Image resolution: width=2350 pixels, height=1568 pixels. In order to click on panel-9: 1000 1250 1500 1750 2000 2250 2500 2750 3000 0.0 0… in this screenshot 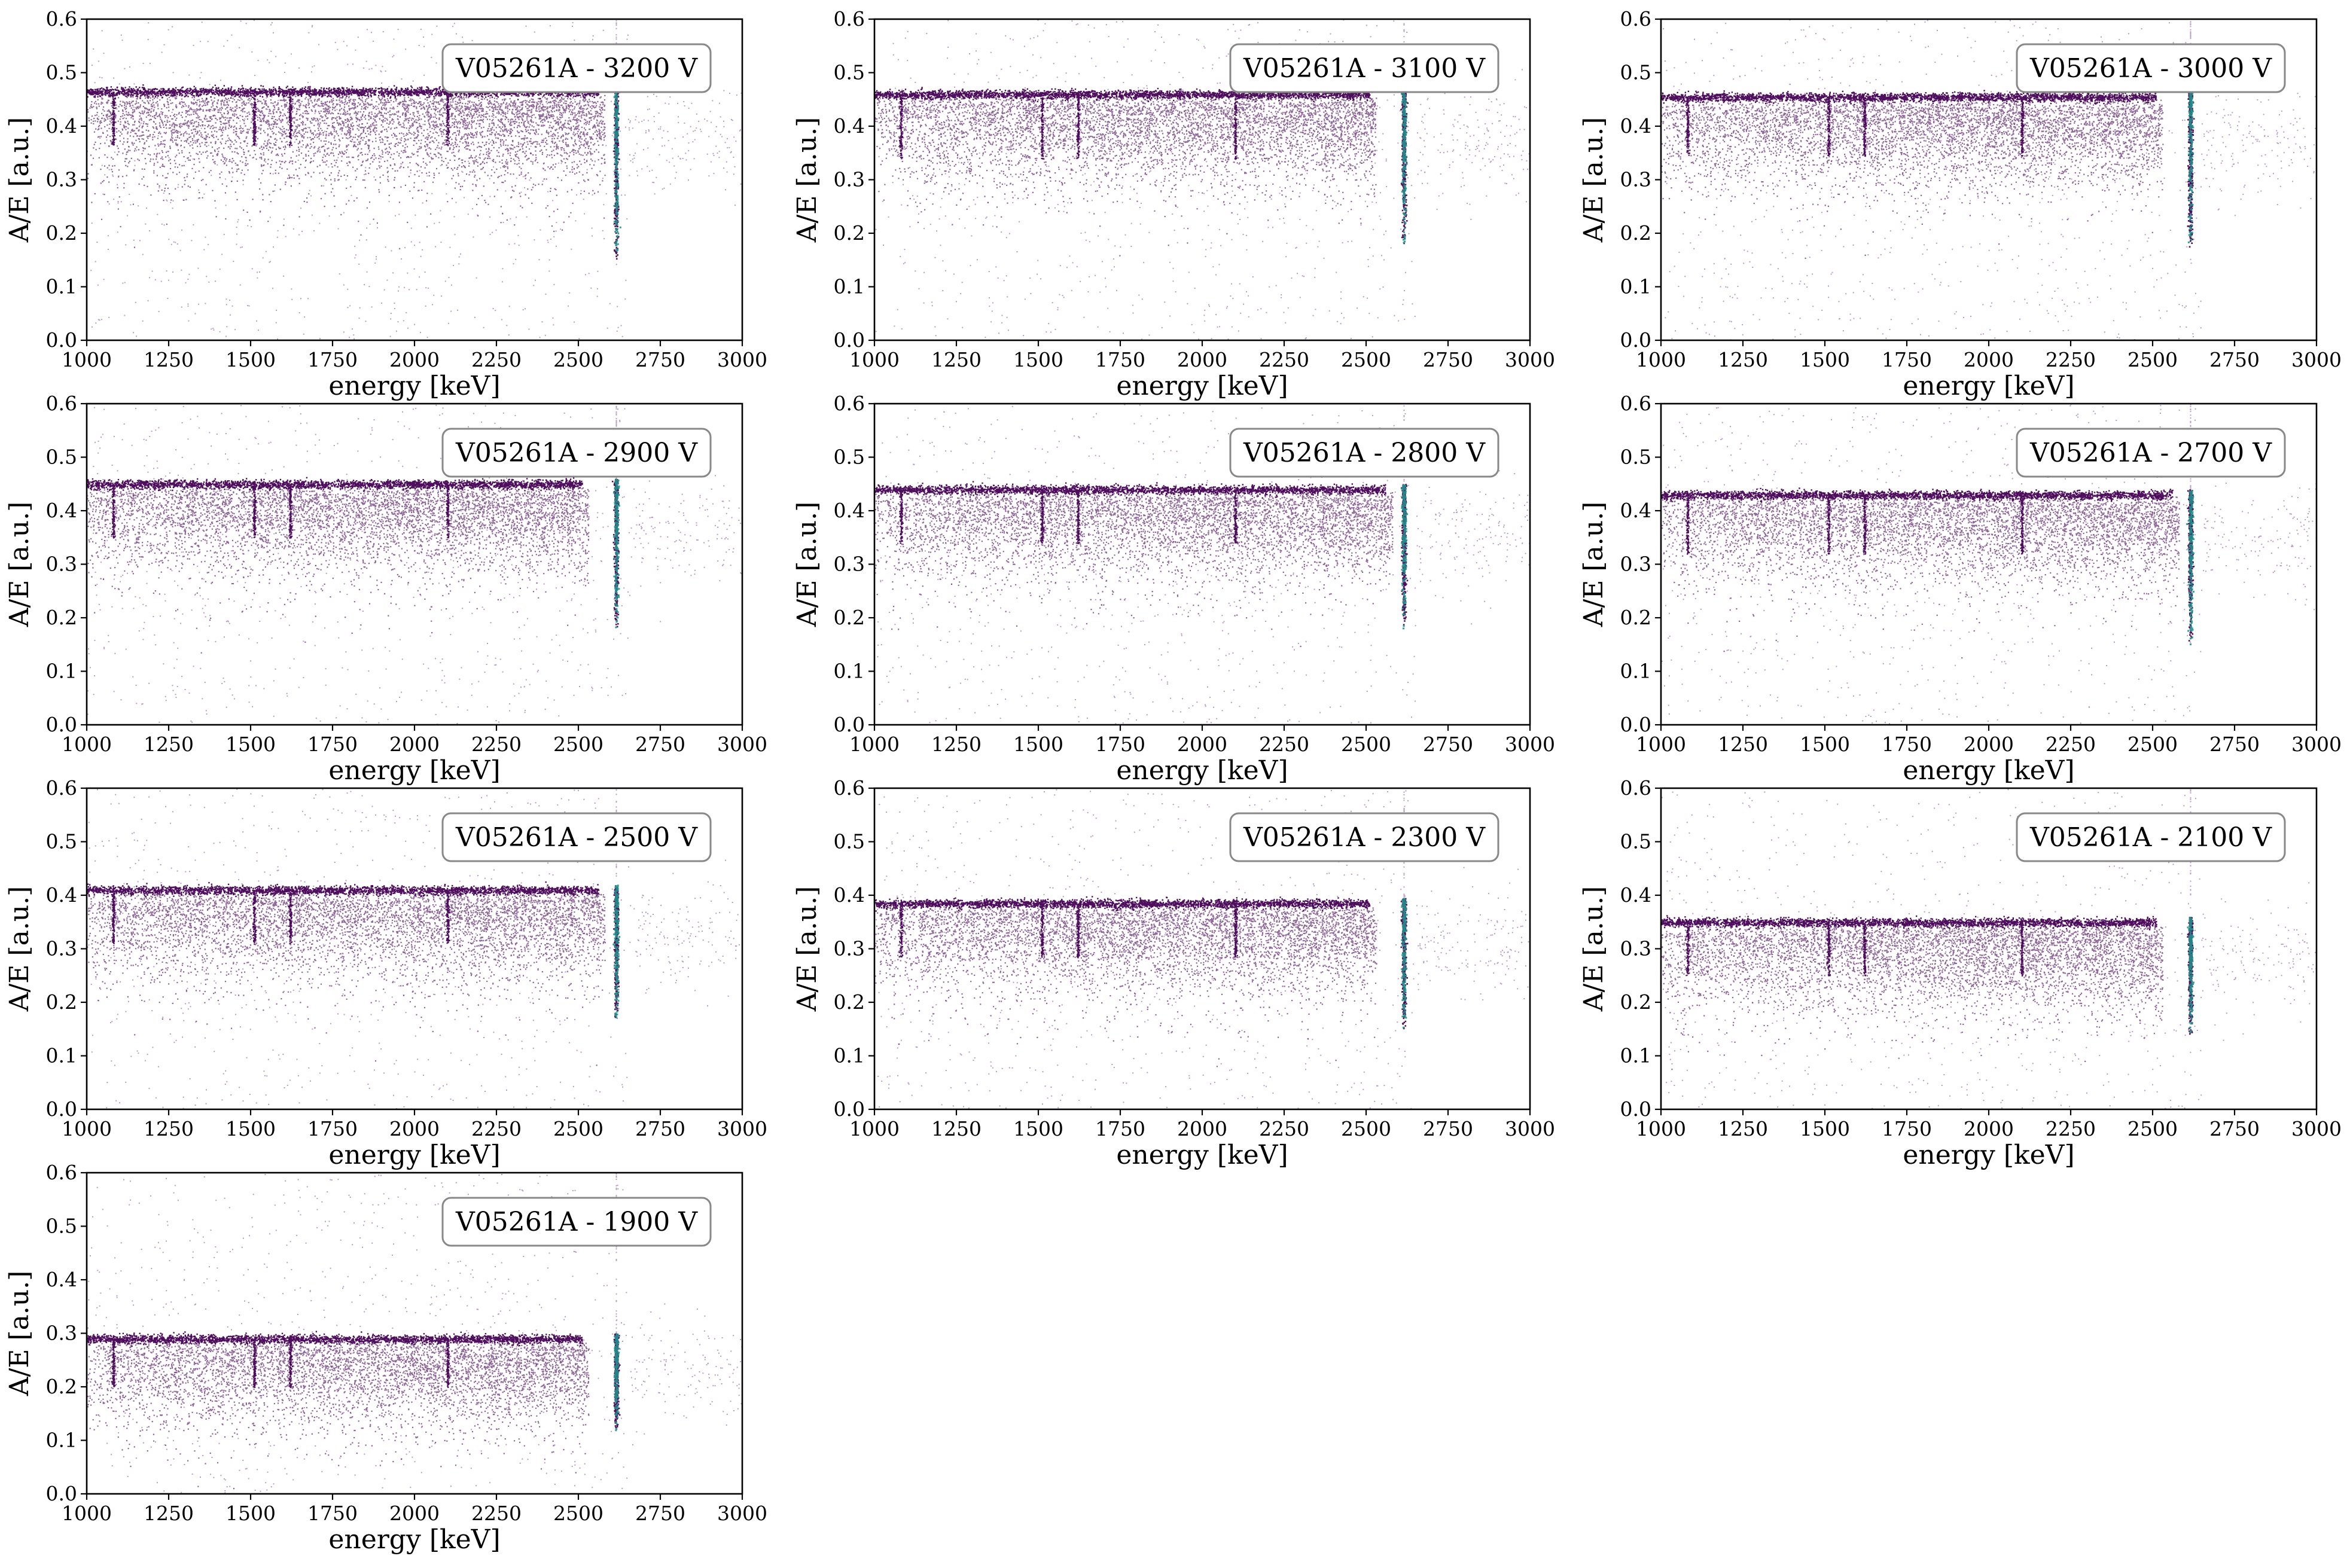, I will do `click(1960, 973)`.